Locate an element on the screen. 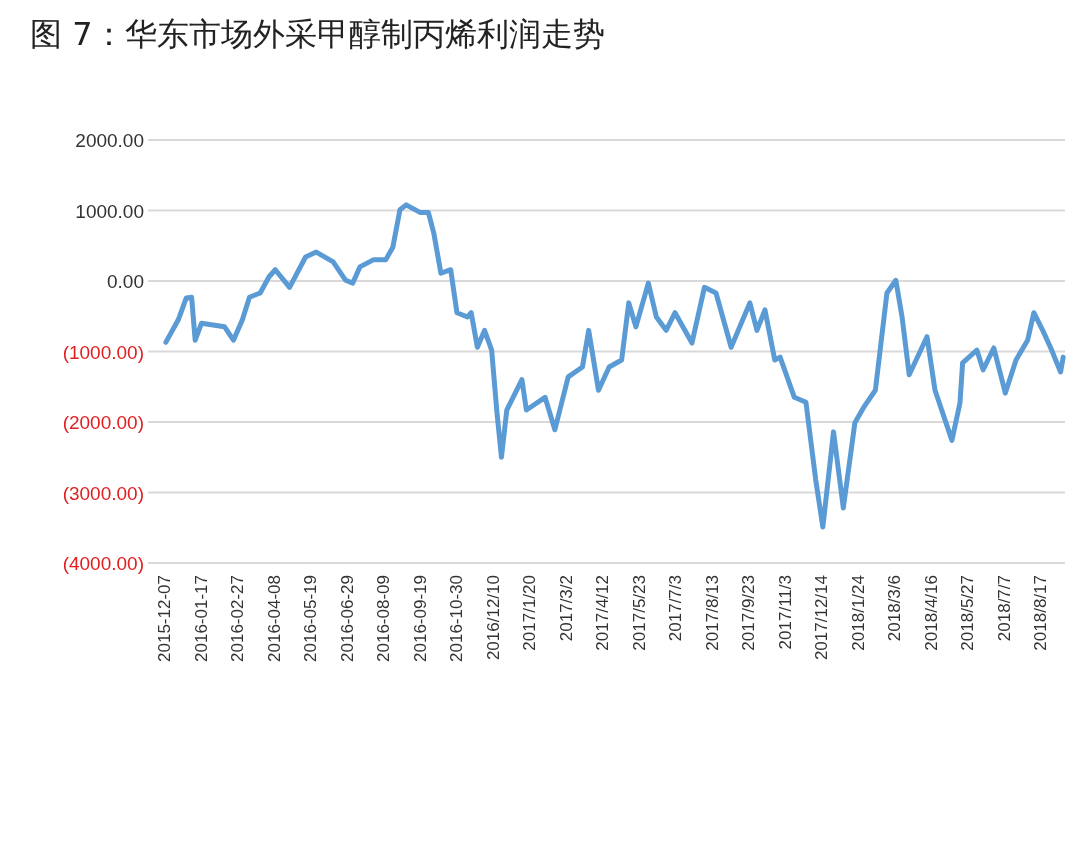 The height and width of the screenshot is (844, 1072). x-tick-label: 2016-04-08 is located at coordinates (274, 618).